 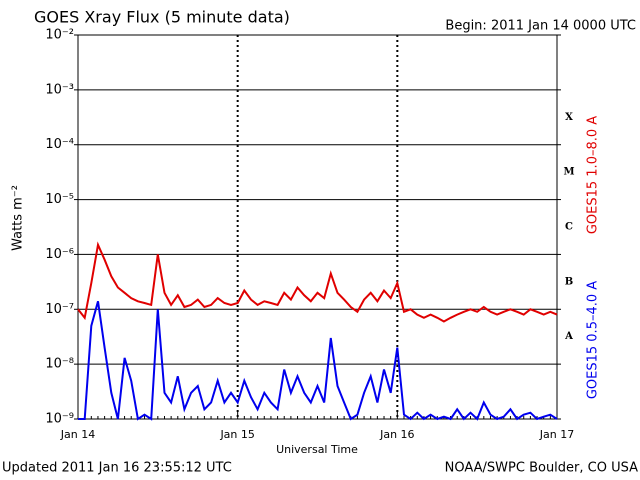 What do you see at coordinates (59, 254) in the screenshot?
I see `y-tick-label: 10⁻⁶` at bounding box center [59, 254].